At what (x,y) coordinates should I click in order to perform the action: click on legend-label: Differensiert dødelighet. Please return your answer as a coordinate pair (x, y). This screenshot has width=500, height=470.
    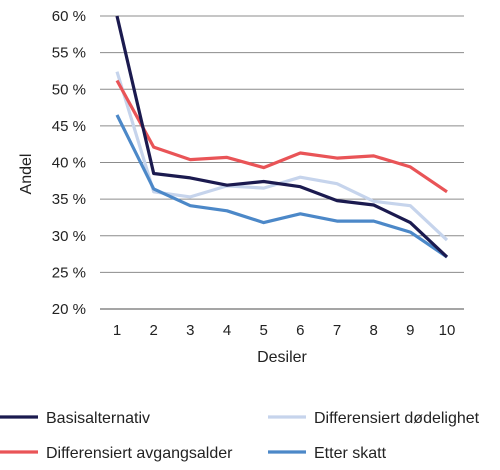
    Looking at the image, I should click on (397, 418).